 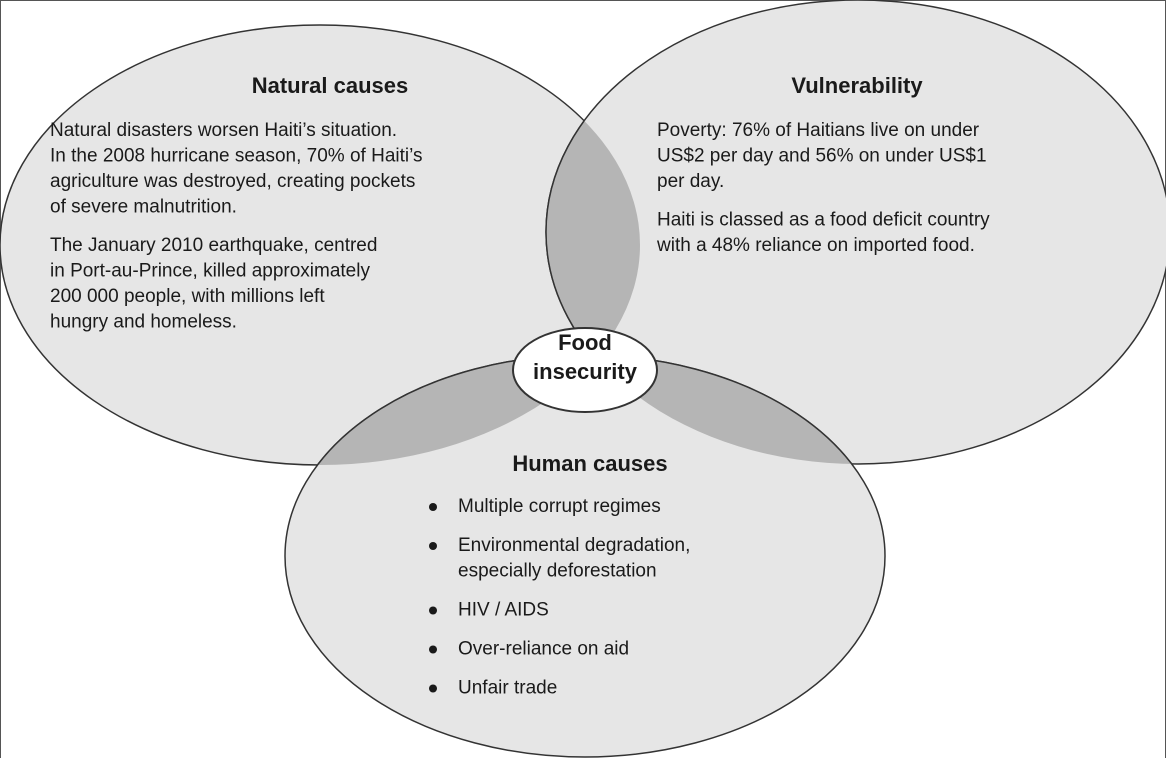 What do you see at coordinates (574, 545) in the screenshot?
I see `list-item: Environmental degradation,` at bounding box center [574, 545].